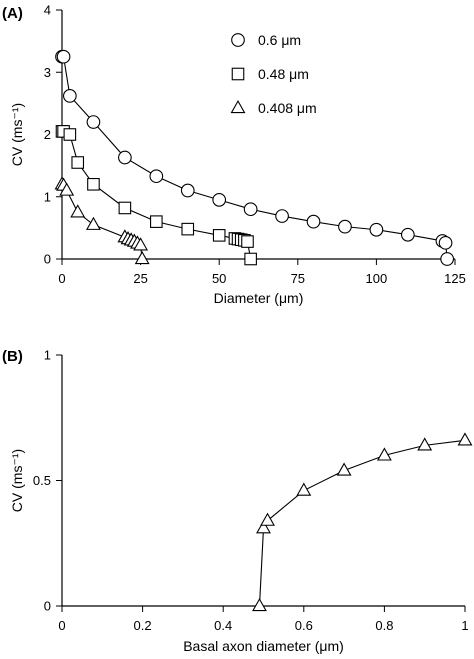  Describe the element at coordinates (219, 278) in the screenshot. I see `x-tick-label: 50` at that location.